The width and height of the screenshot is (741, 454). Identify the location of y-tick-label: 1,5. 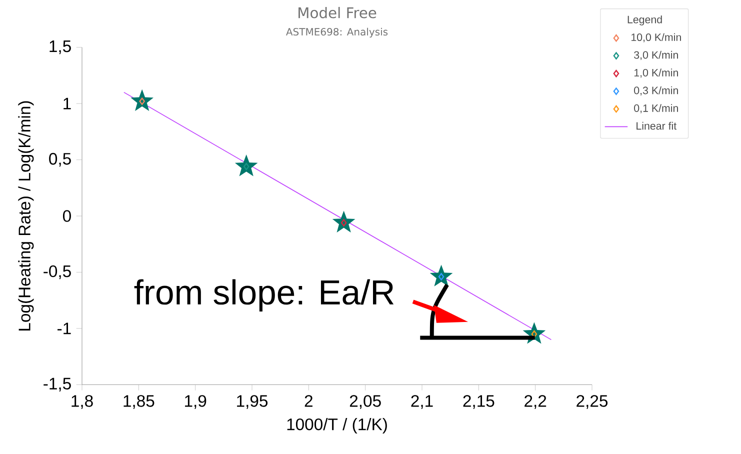
(60, 47).